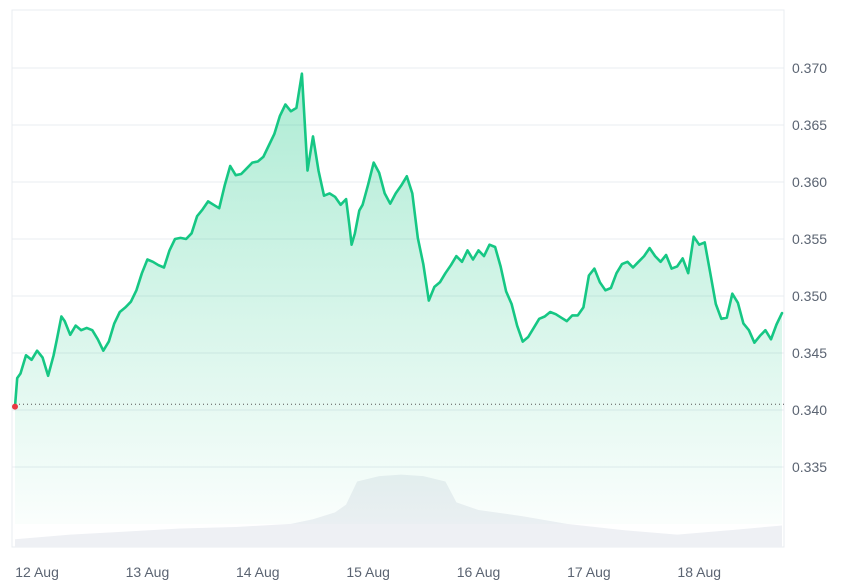 This screenshot has height=583, width=852. What do you see at coordinates (15, 406) in the screenshot?
I see `start-price-dot` at bounding box center [15, 406].